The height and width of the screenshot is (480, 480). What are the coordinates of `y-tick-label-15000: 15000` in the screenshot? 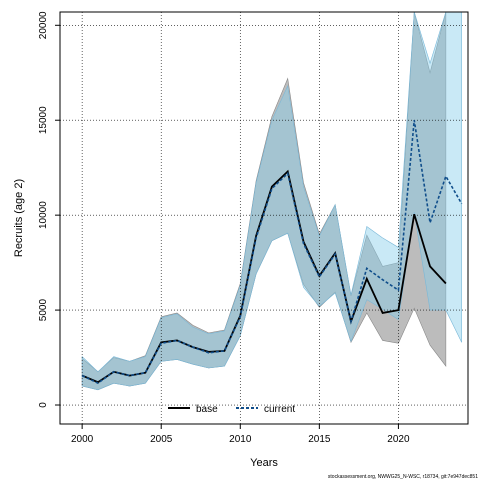 It's located at (43, 120).